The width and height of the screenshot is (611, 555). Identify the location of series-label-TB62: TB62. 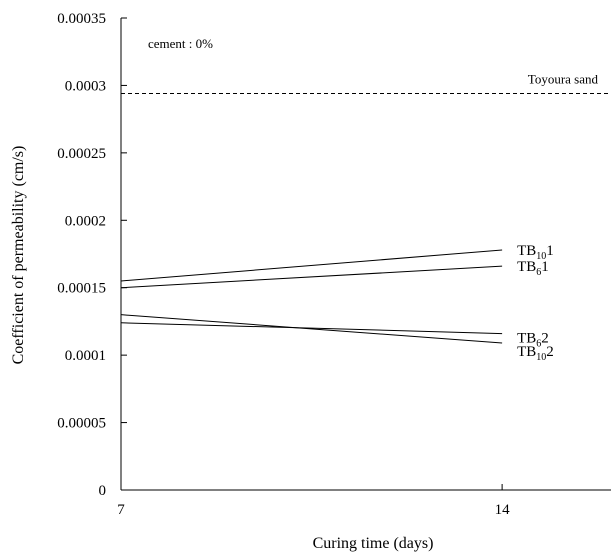
(533, 340).